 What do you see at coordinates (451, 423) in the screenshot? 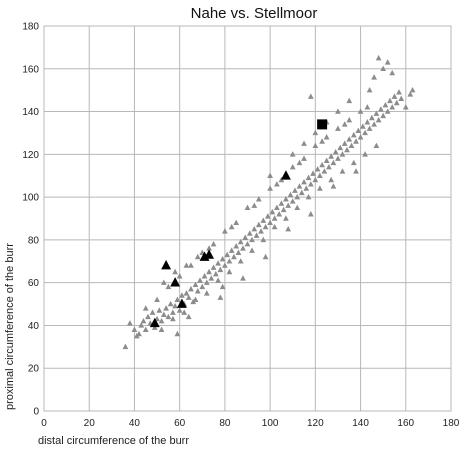
I see `x-tick-label: 180` at bounding box center [451, 423].